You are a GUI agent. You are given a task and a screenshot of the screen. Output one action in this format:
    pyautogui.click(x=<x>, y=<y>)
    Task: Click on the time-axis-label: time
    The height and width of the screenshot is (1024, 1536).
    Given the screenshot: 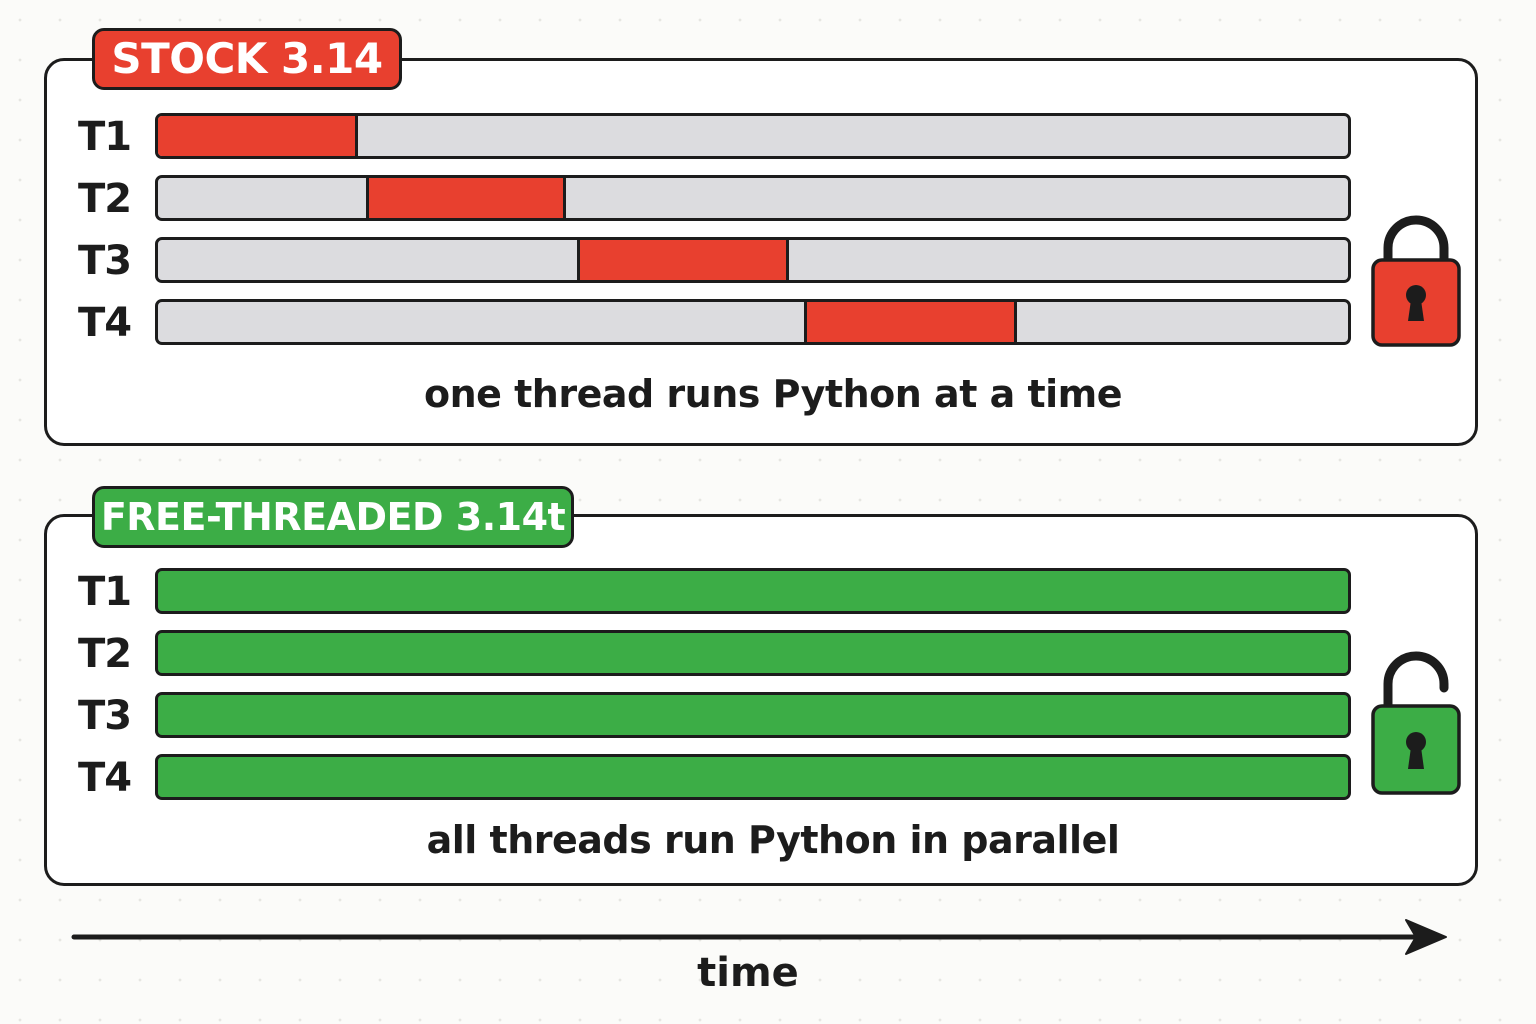 What is the action you would take?
    pyautogui.click(x=748, y=973)
    